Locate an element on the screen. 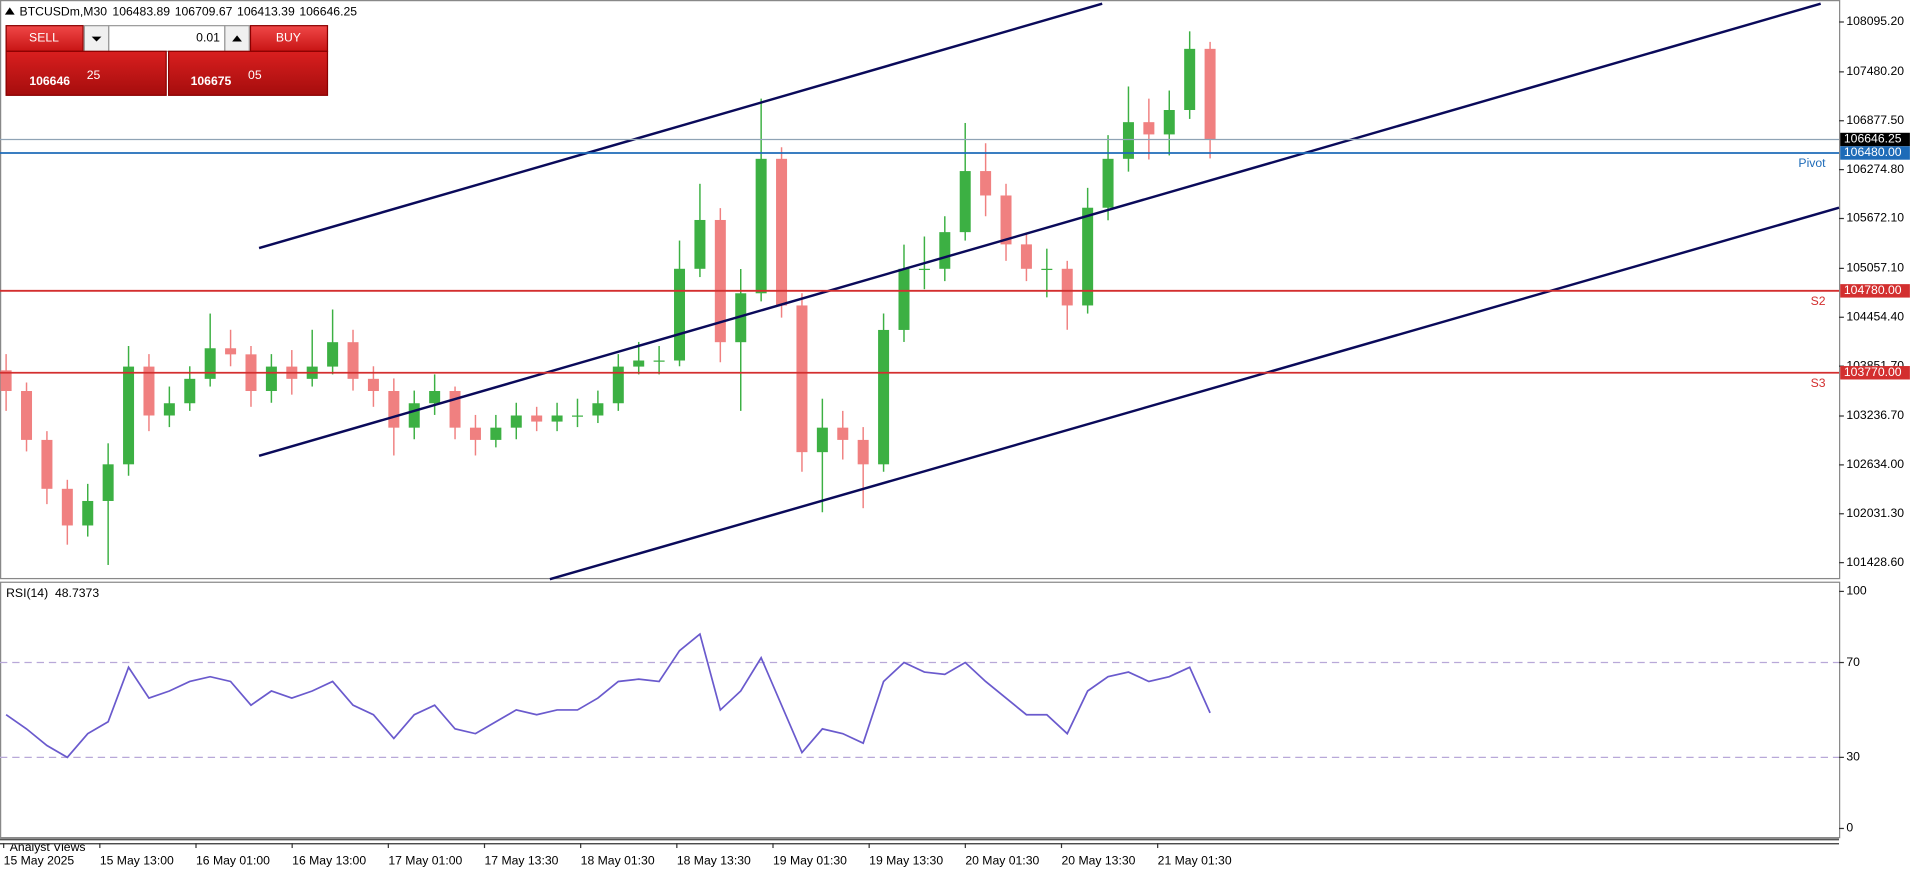 The image size is (1916, 874). time-label: 21 May 01:30 is located at coordinates (1195, 861).